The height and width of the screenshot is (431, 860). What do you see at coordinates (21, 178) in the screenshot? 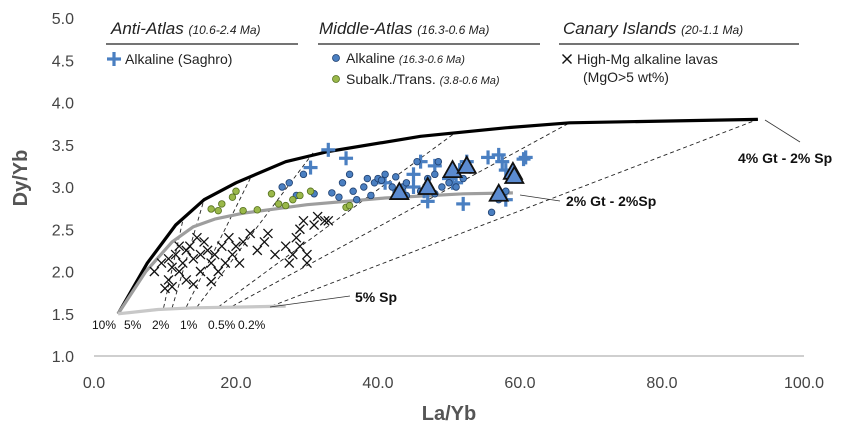
I see `y-axis-title: Dy/Yb` at bounding box center [21, 178].